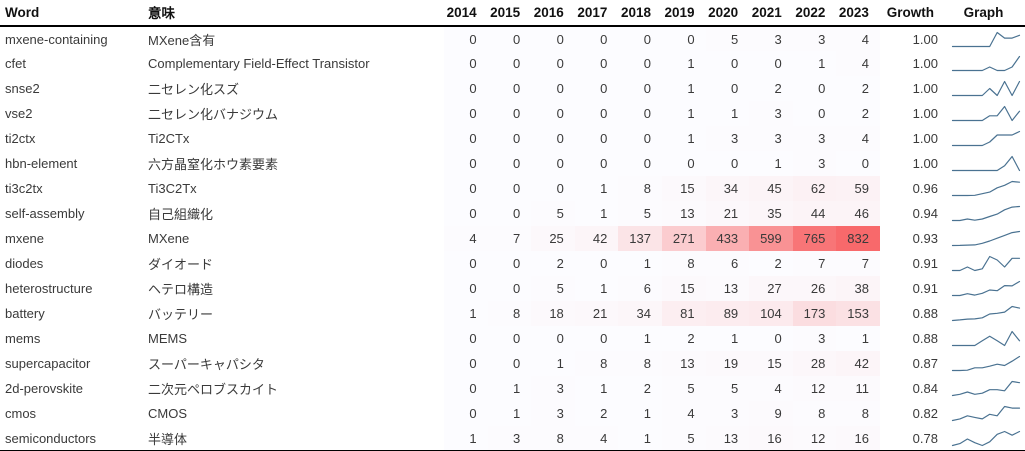  What do you see at coordinates (727, 13) in the screenshot?
I see `col-year-2020: 2020` at bounding box center [727, 13].